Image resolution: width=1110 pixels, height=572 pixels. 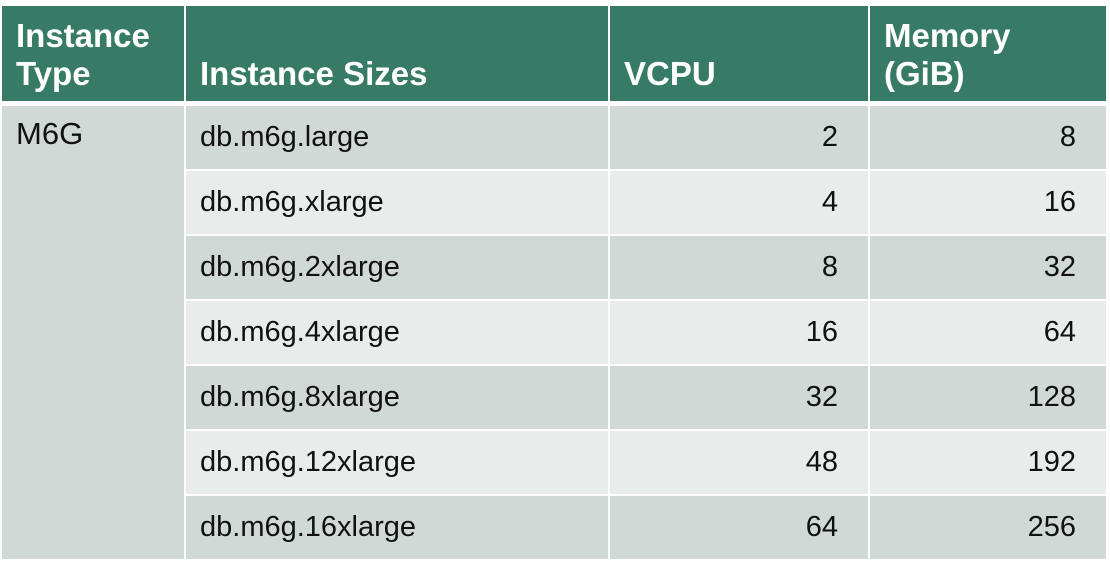 What do you see at coordinates (398, 528) in the screenshot?
I see `instance-size-cell: db.m6g.16xlarge` at bounding box center [398, 528].